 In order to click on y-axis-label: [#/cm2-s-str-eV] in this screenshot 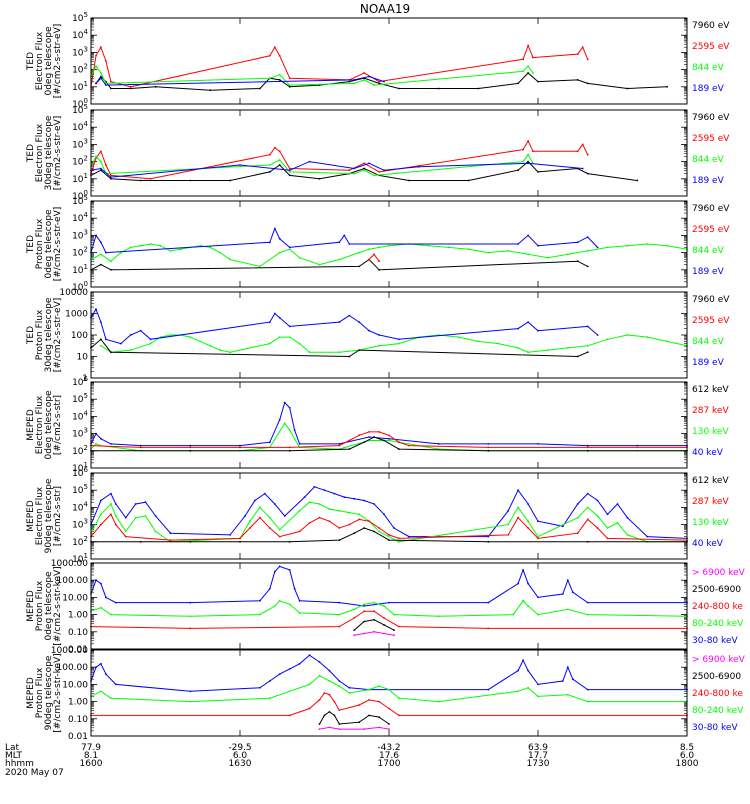, I will do `click(58, 244)`.